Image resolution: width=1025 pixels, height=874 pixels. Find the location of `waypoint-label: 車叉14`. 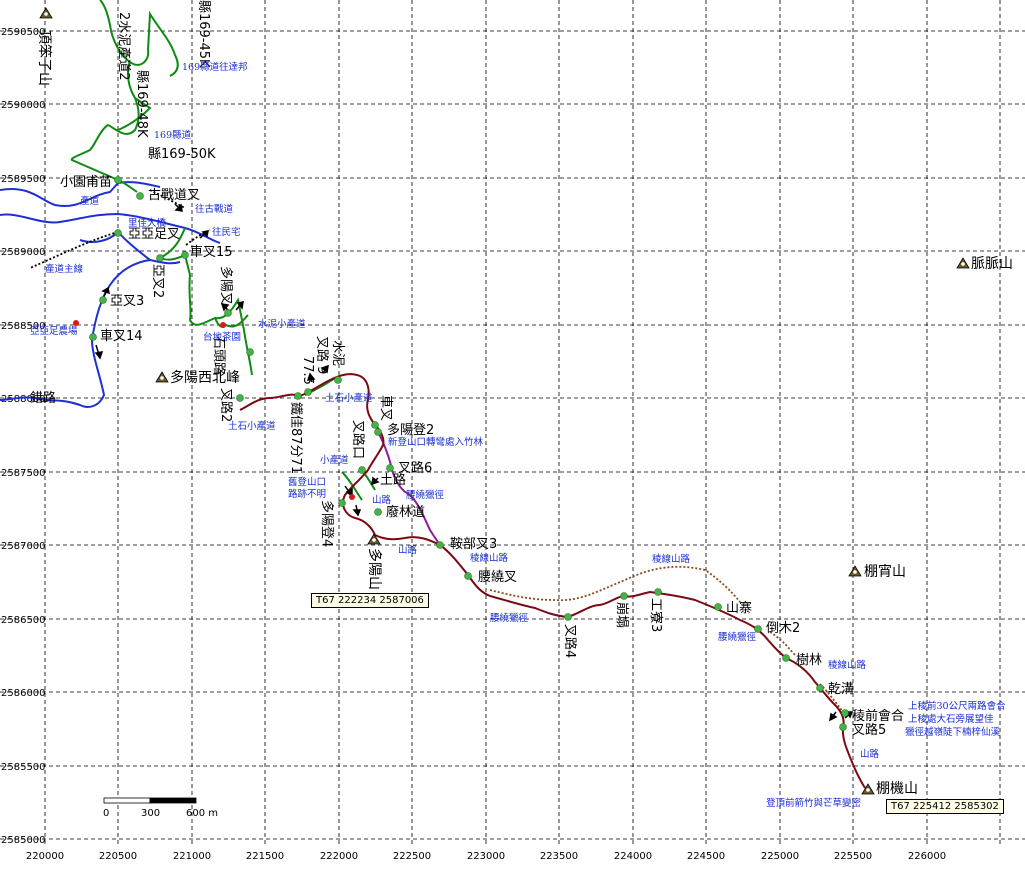

waypoint-label: 車叉14 is located at coordinates (121, 336).